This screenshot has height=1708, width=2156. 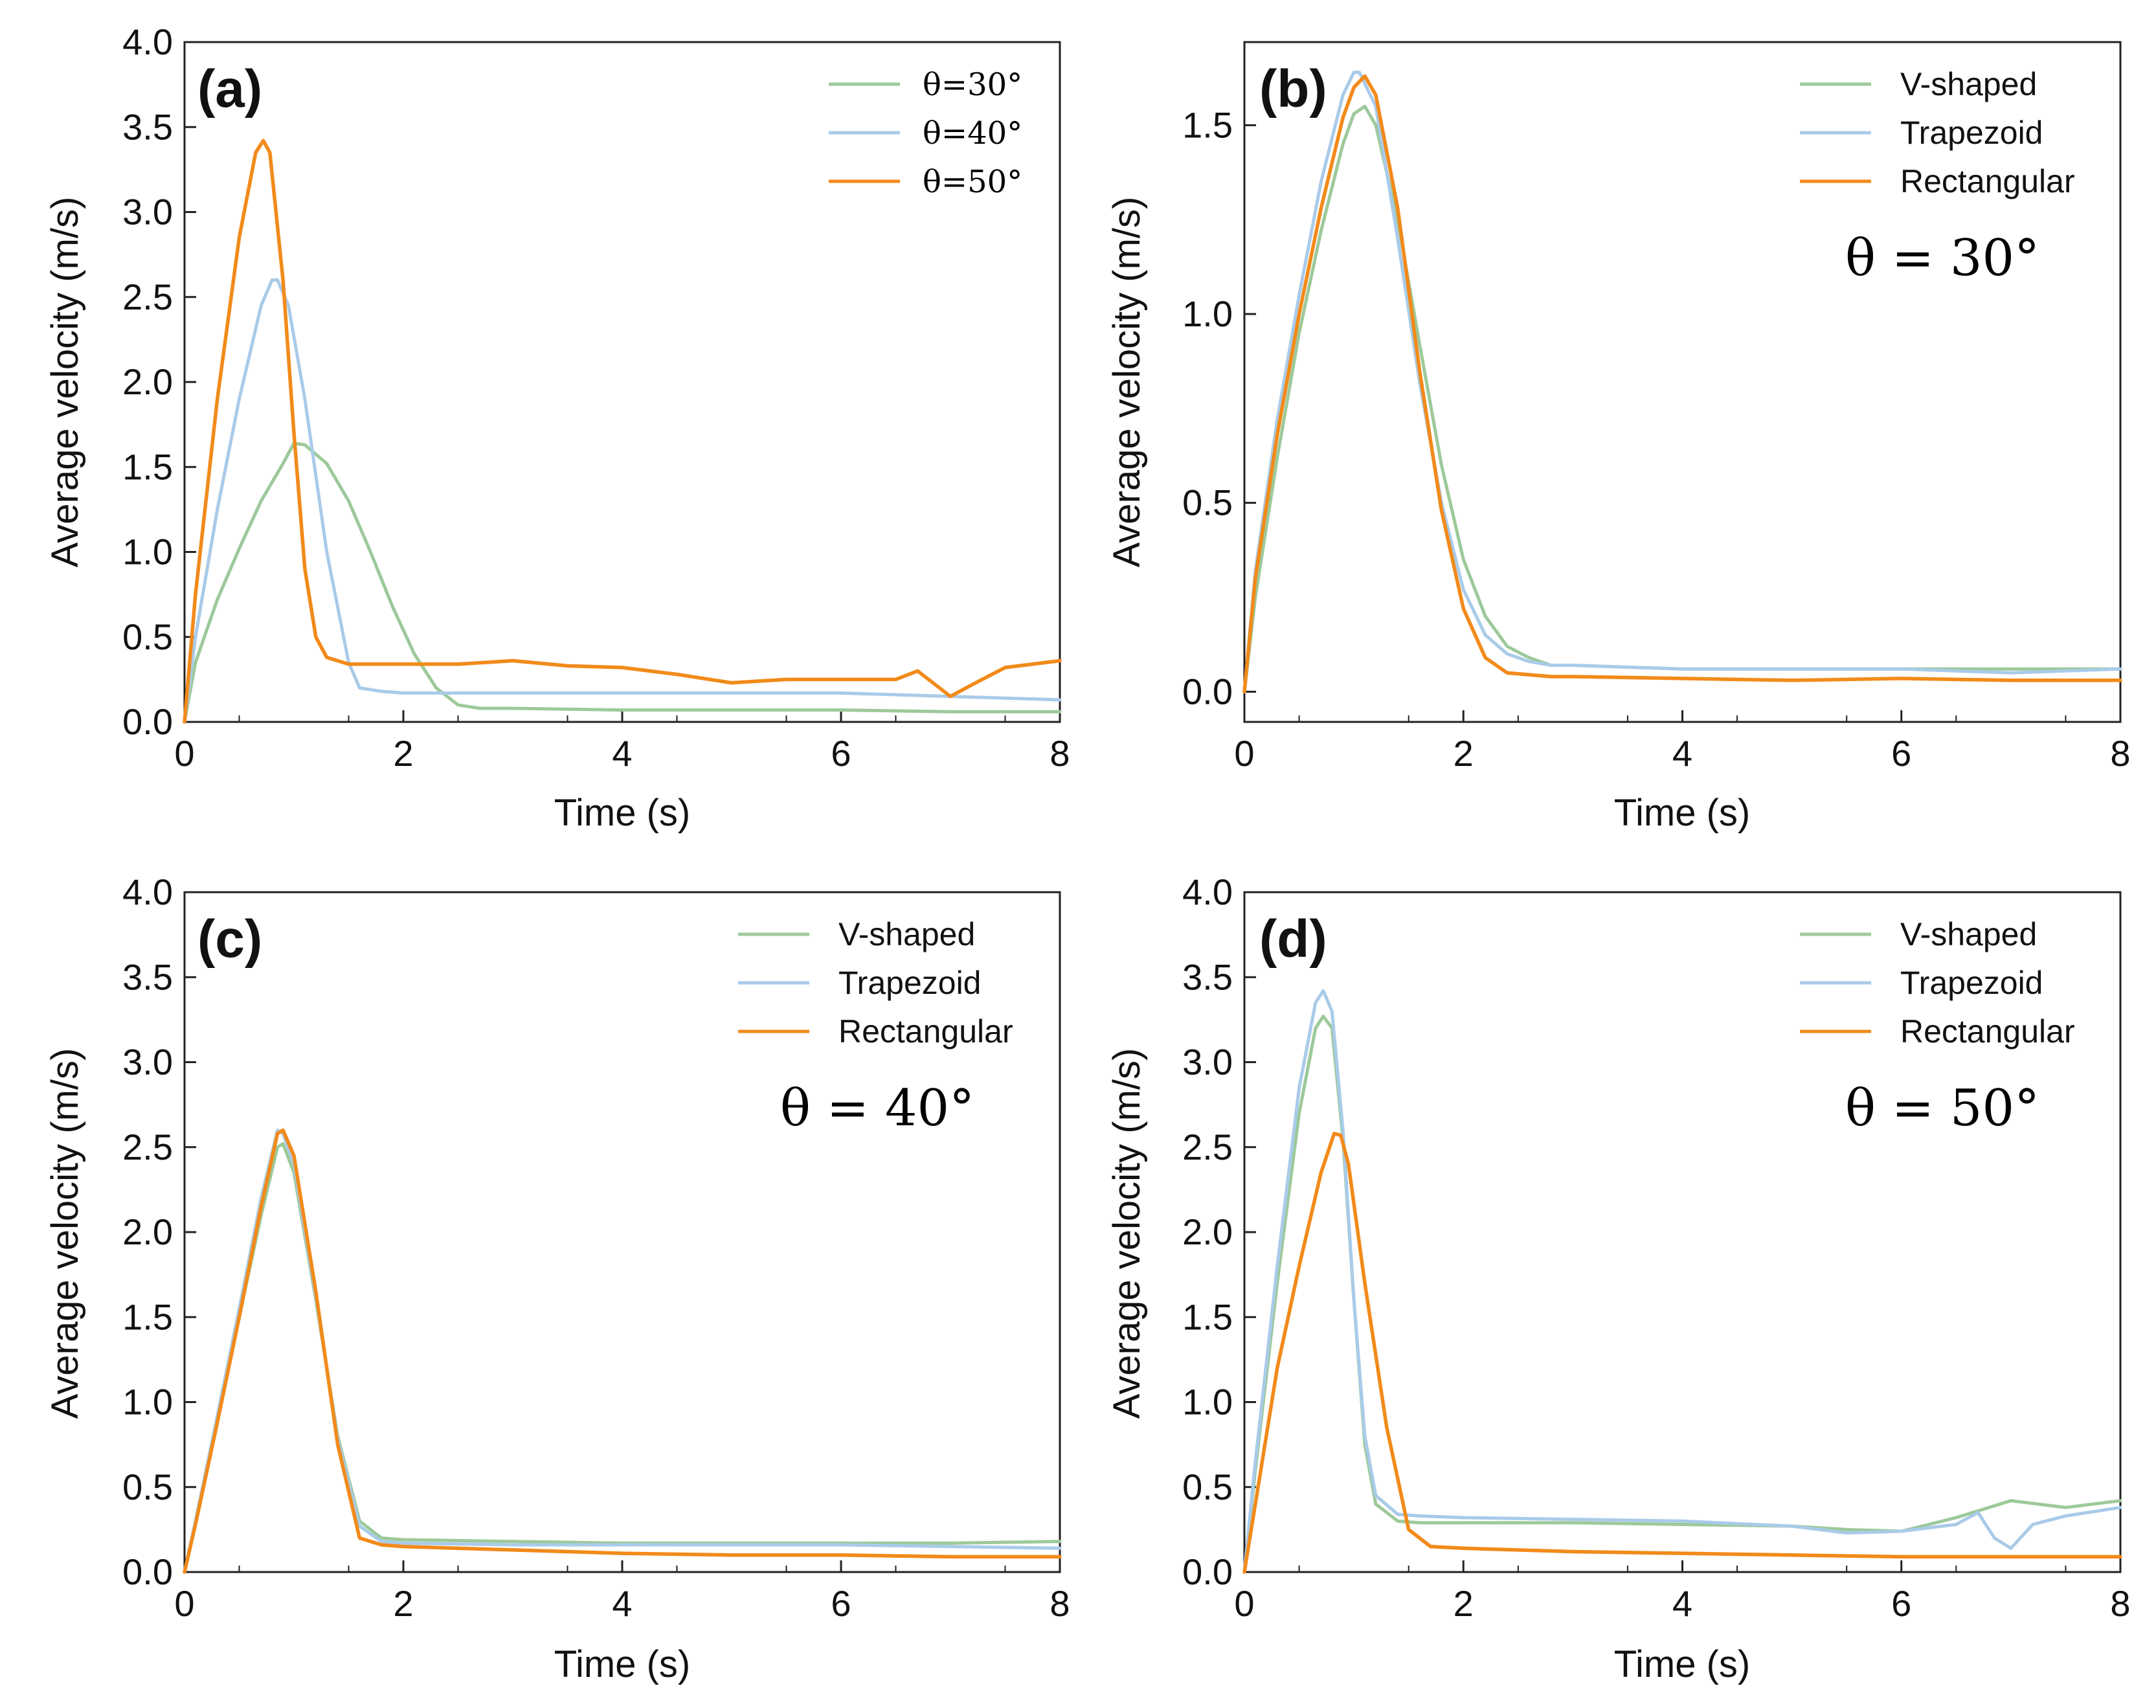 What do you see at coordinates (1244, 753) in the screenshot?
I see `panel-b-xtick-label-0: 0` at bounding box center [1244, 753].